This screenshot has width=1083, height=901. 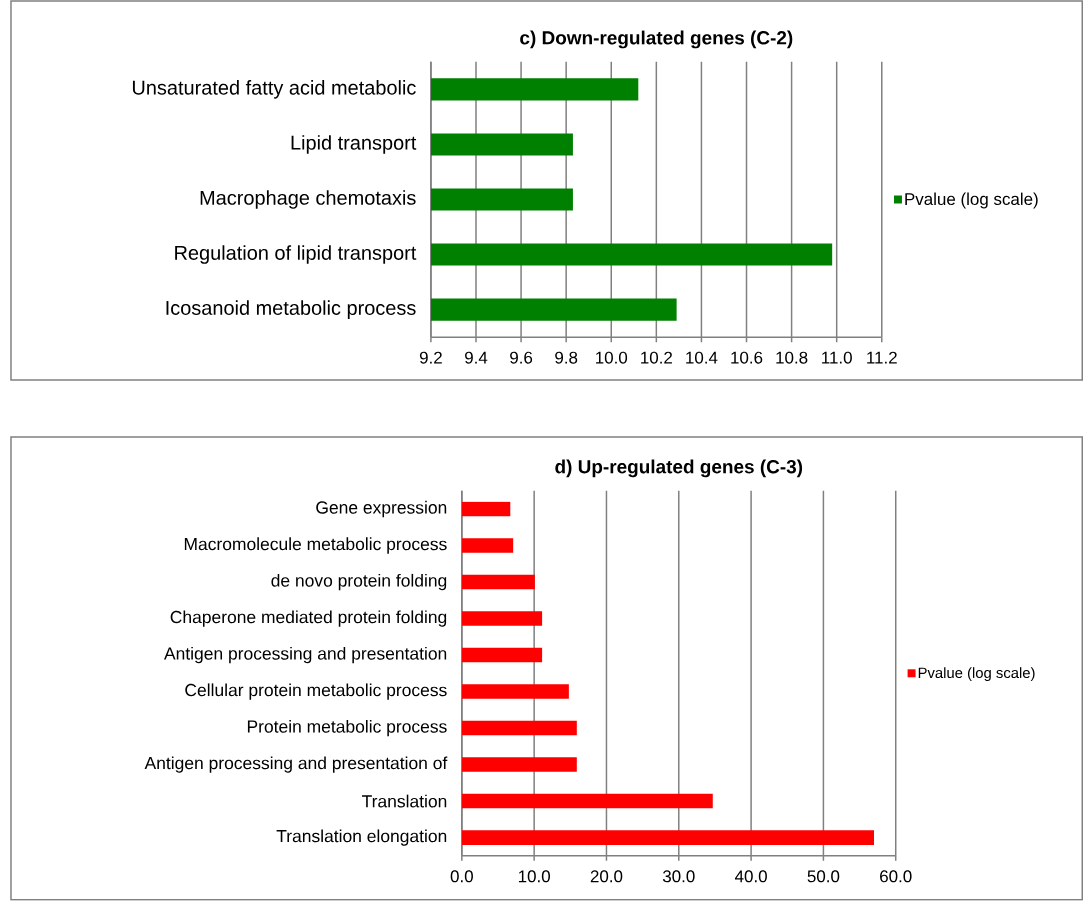 What do you see at coordinates (792, 357) in the screenshot?
I see `x-tick-label: 10.8` at bounding box center [792, 357].